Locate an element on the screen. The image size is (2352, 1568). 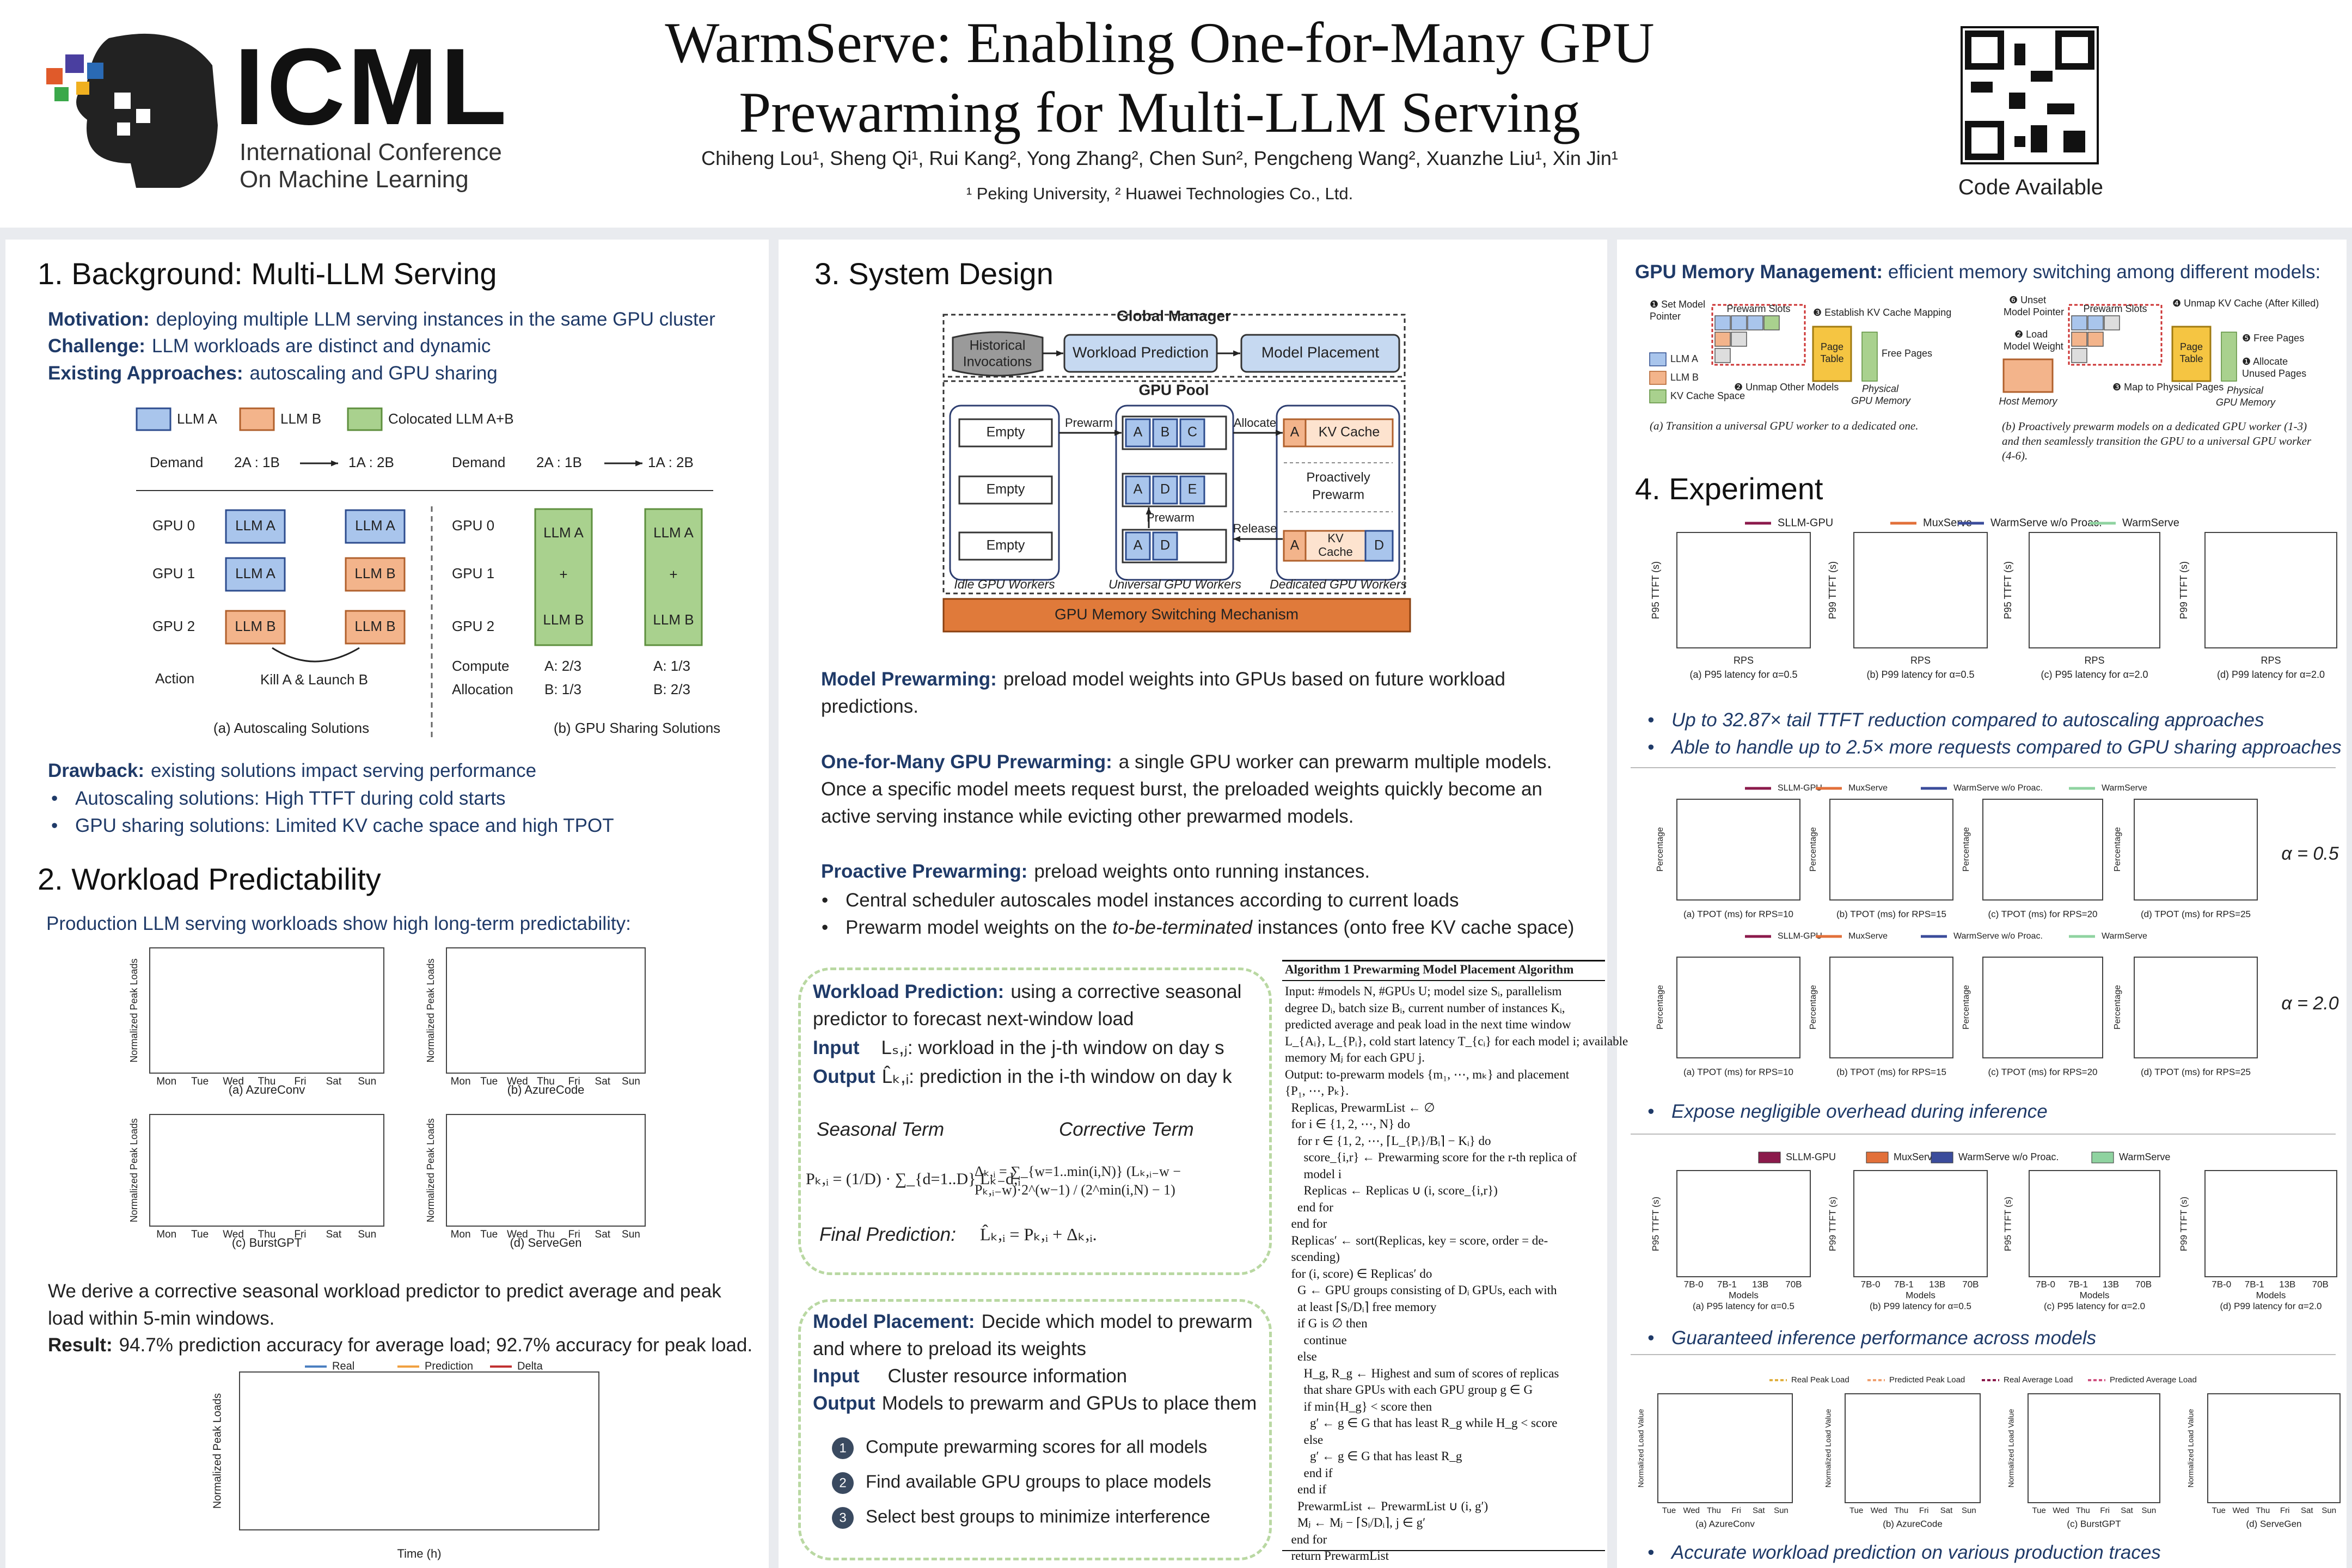
label: Historical is located at coordinates (998, 345).